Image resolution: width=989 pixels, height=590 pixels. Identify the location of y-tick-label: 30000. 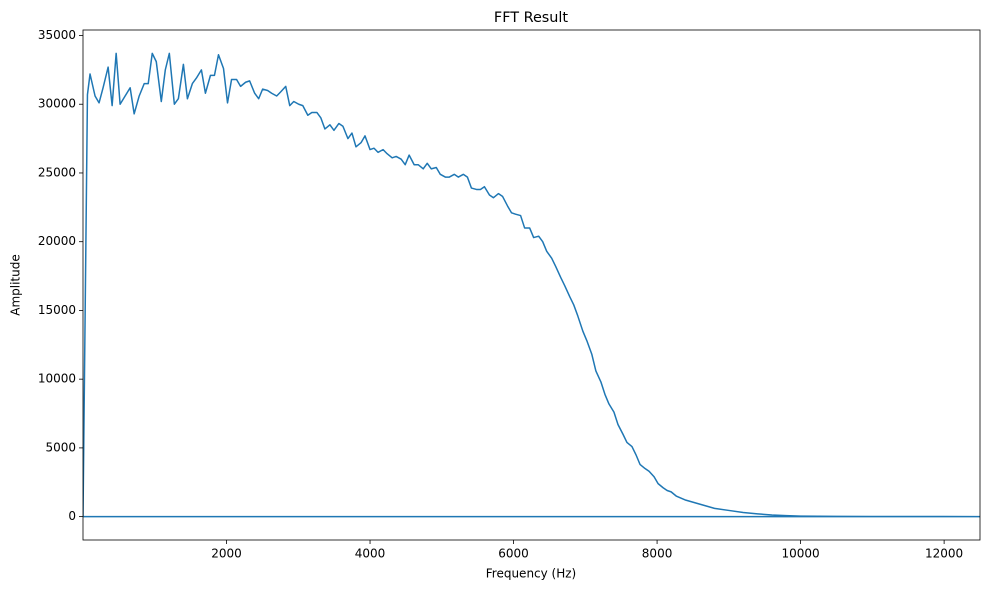
(57, 104).